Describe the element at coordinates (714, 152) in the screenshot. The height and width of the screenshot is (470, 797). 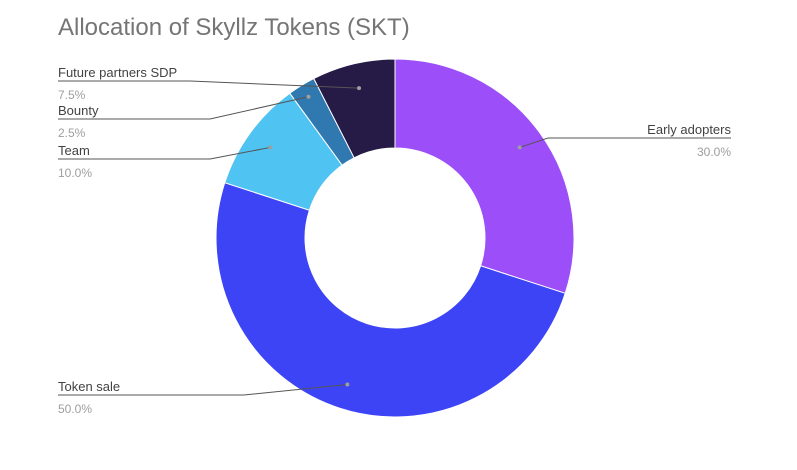
I see `slice-percent-early-adopters: 30.0%` at that location.